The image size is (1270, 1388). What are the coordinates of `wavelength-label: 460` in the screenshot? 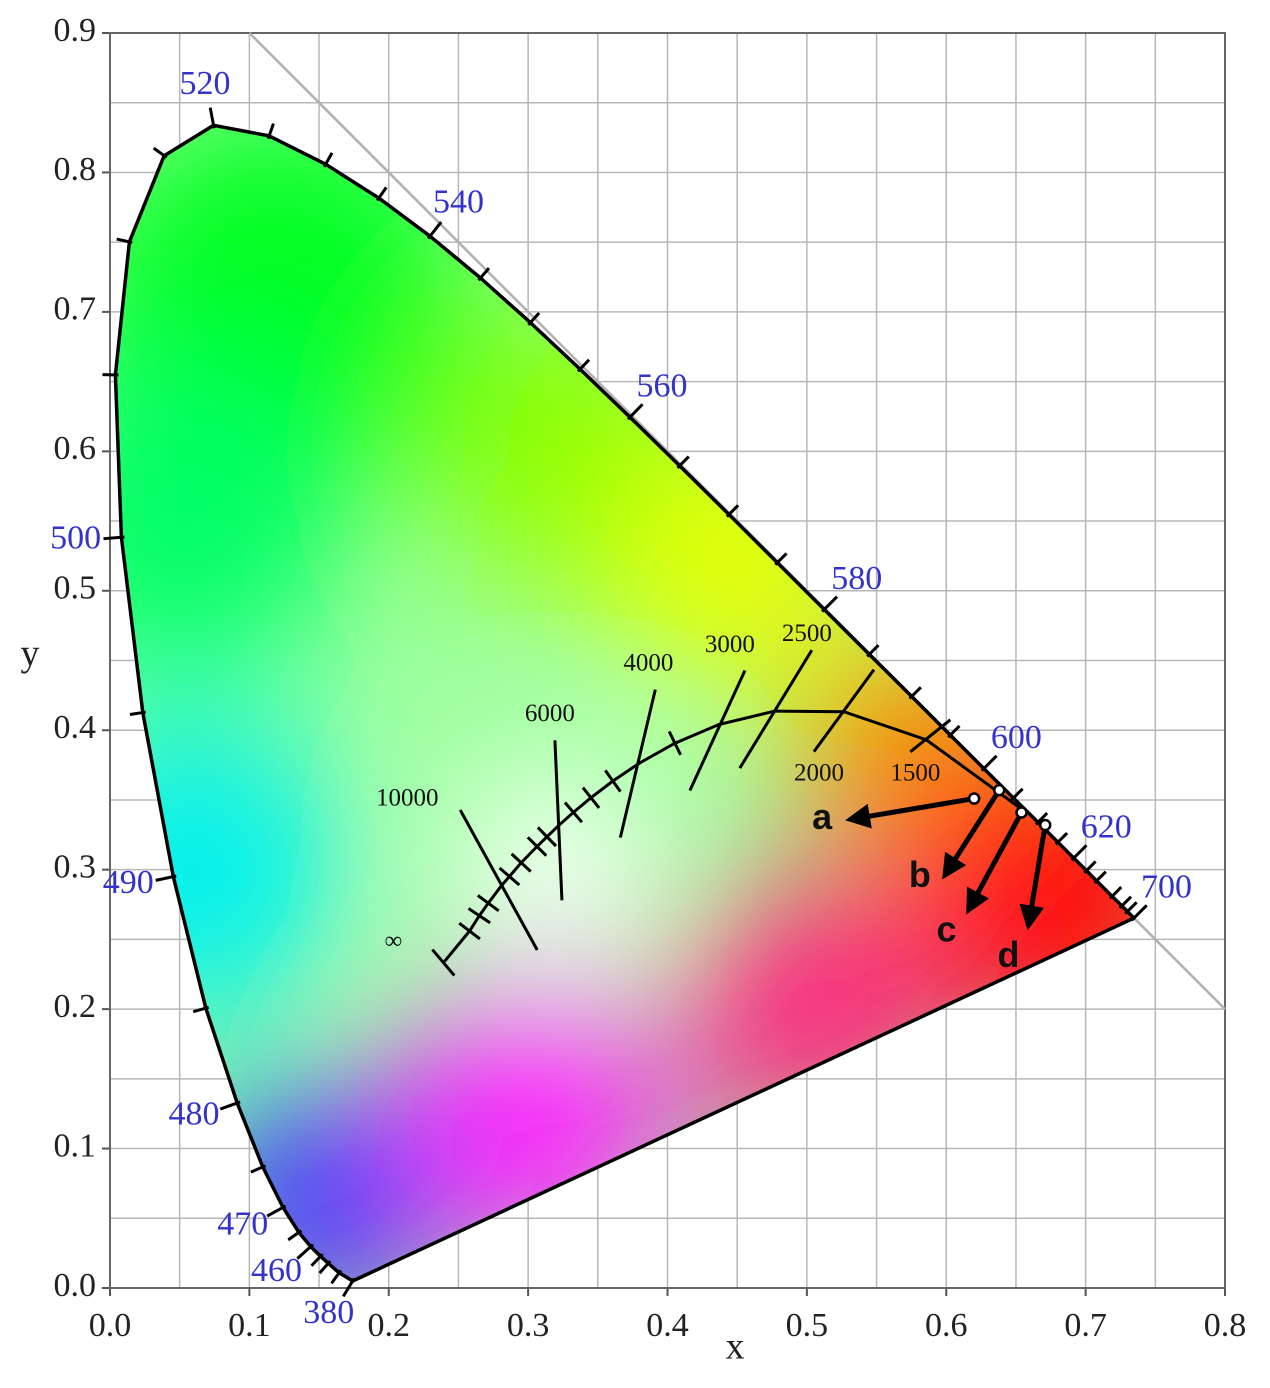 It's located at (276, 1270).